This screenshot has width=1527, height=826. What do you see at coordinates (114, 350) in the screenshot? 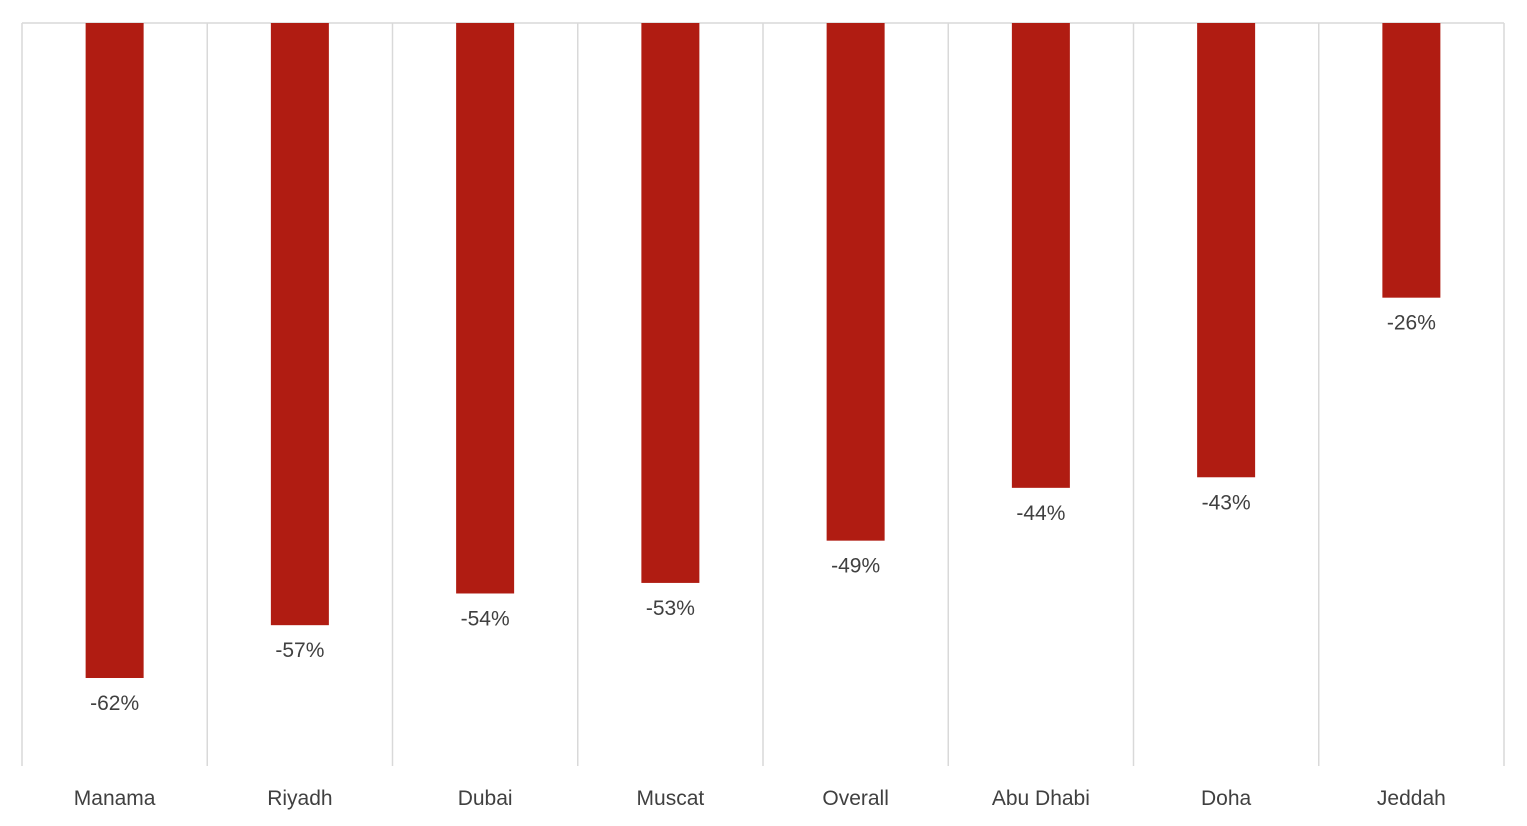
I see `bar-manama` at bounding box center [114, 350].